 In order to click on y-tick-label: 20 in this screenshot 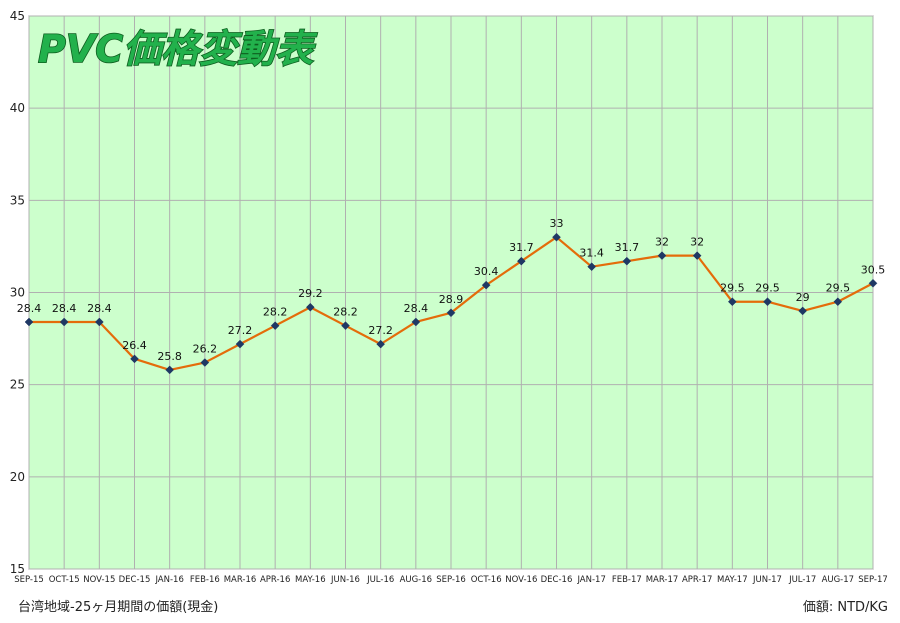, I will do `click(17, 477)`.